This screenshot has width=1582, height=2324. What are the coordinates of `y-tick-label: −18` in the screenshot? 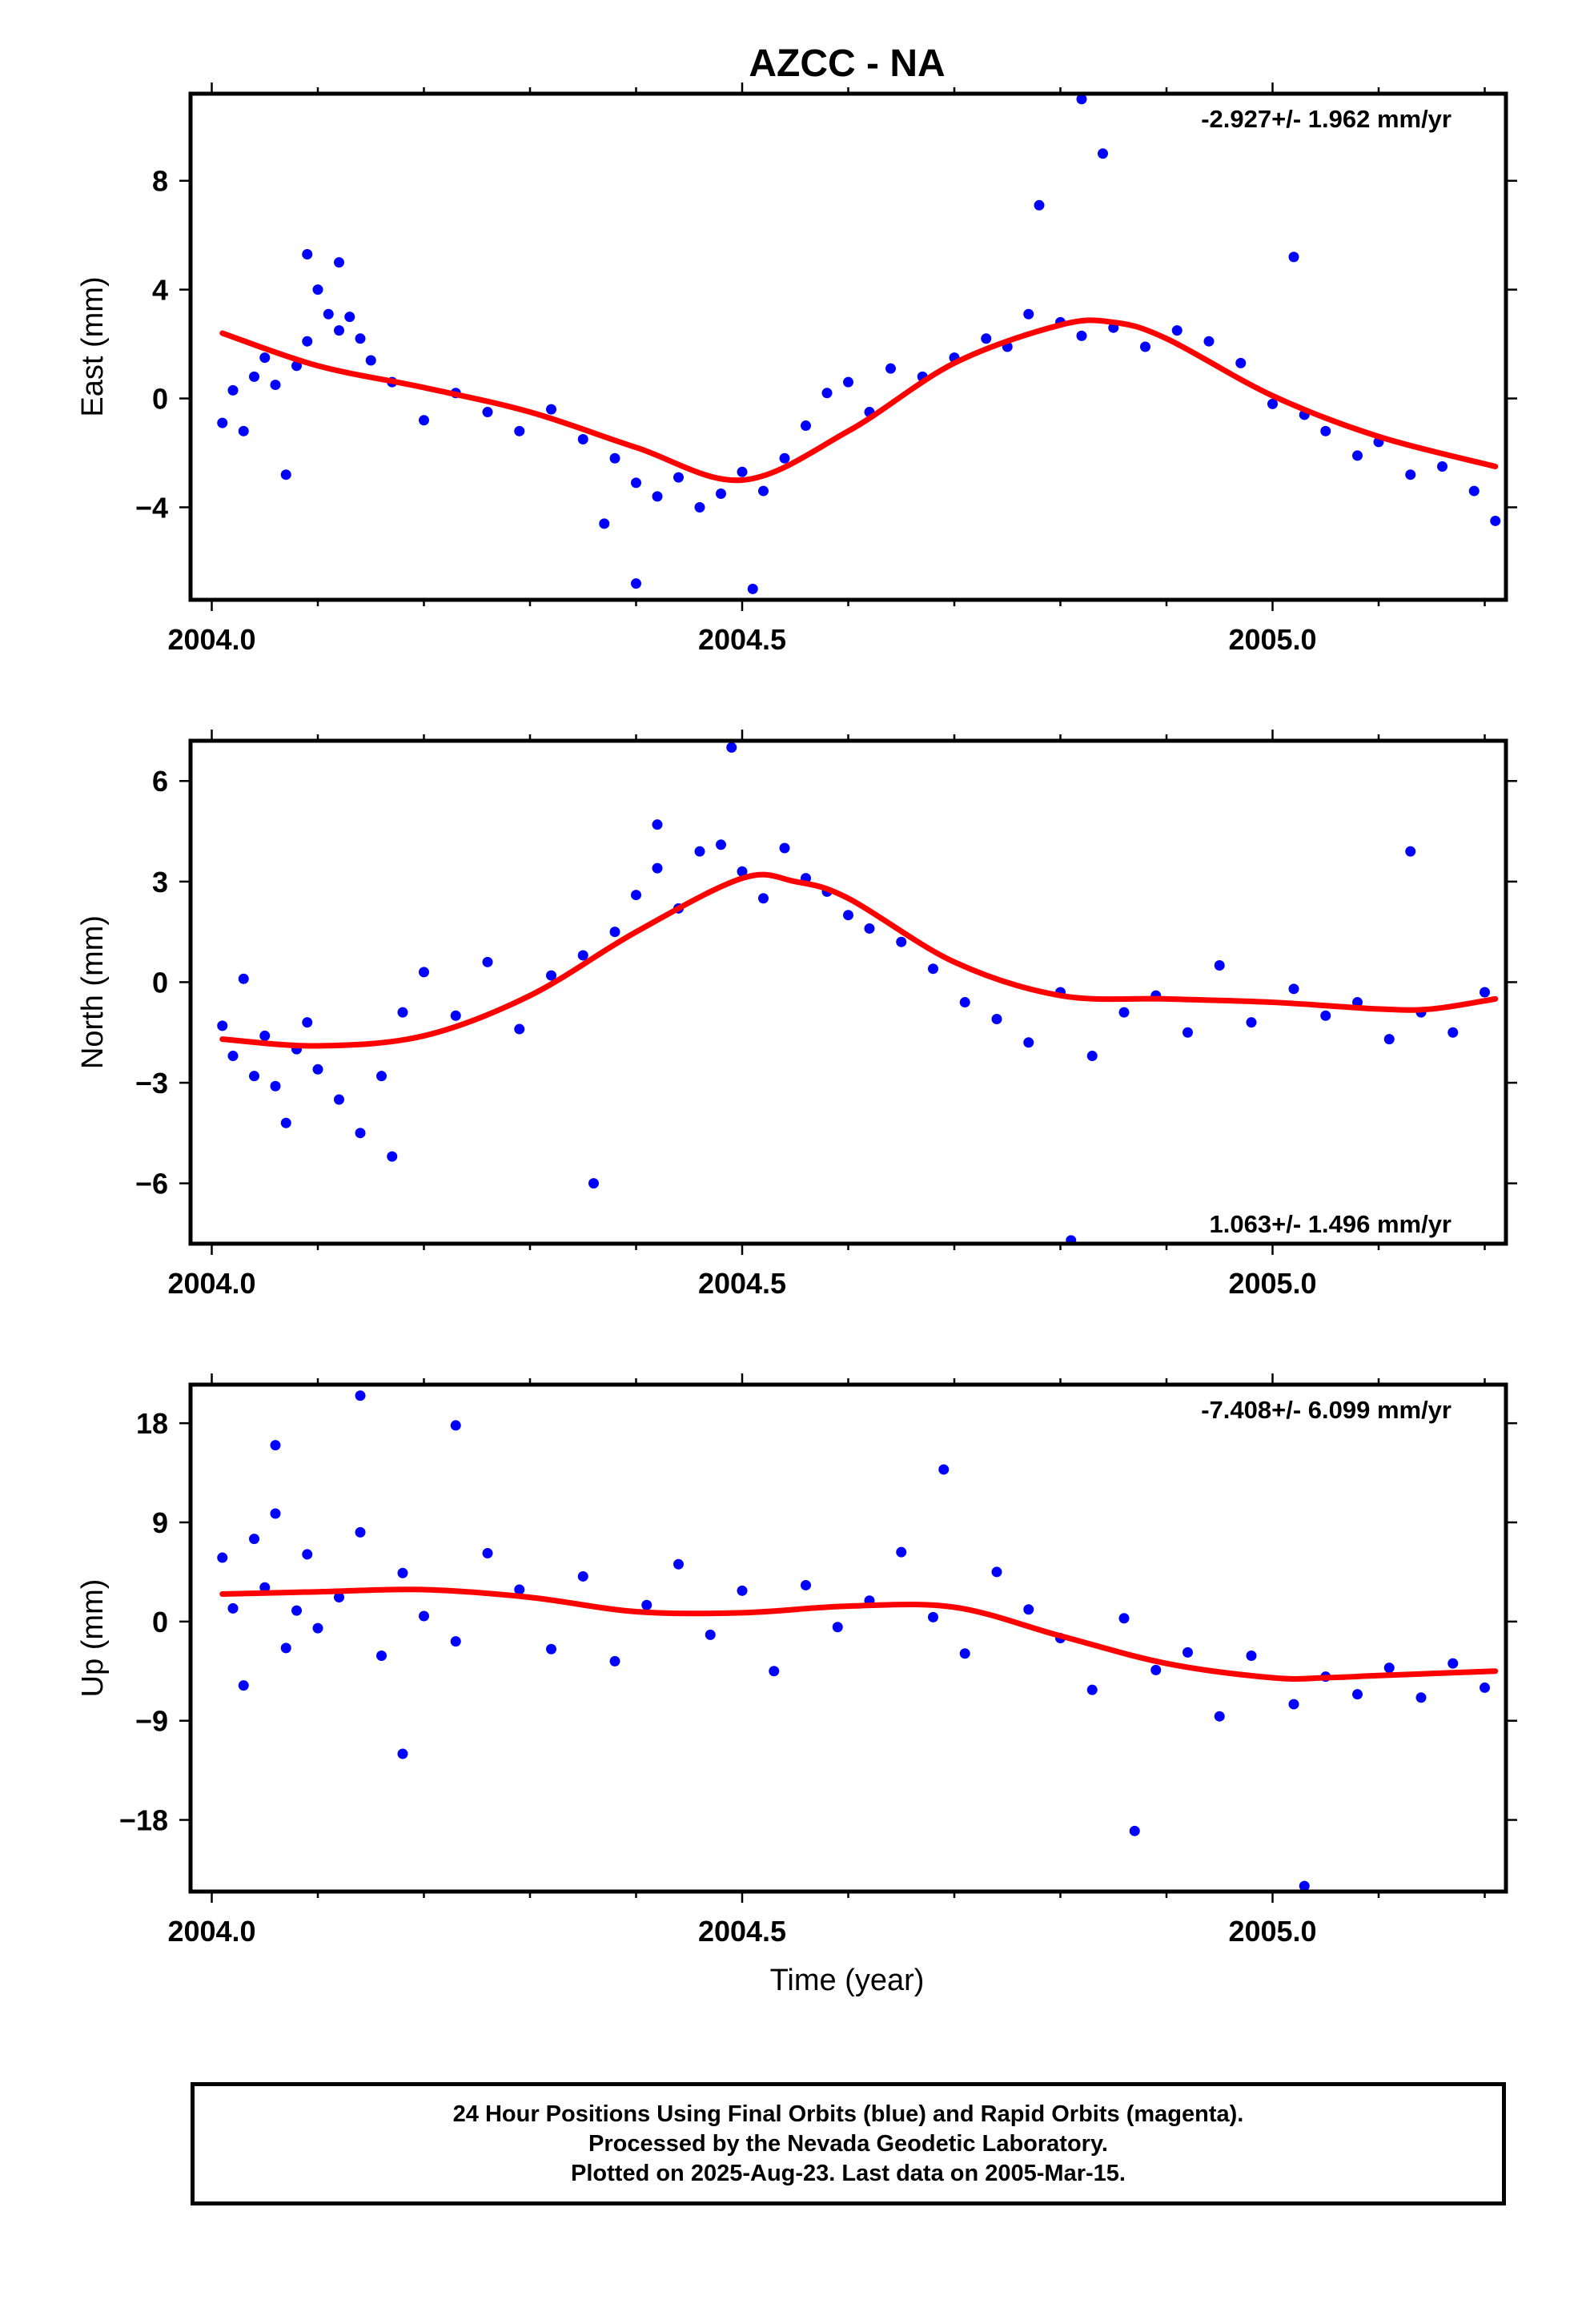 It's located at (144, 1821).